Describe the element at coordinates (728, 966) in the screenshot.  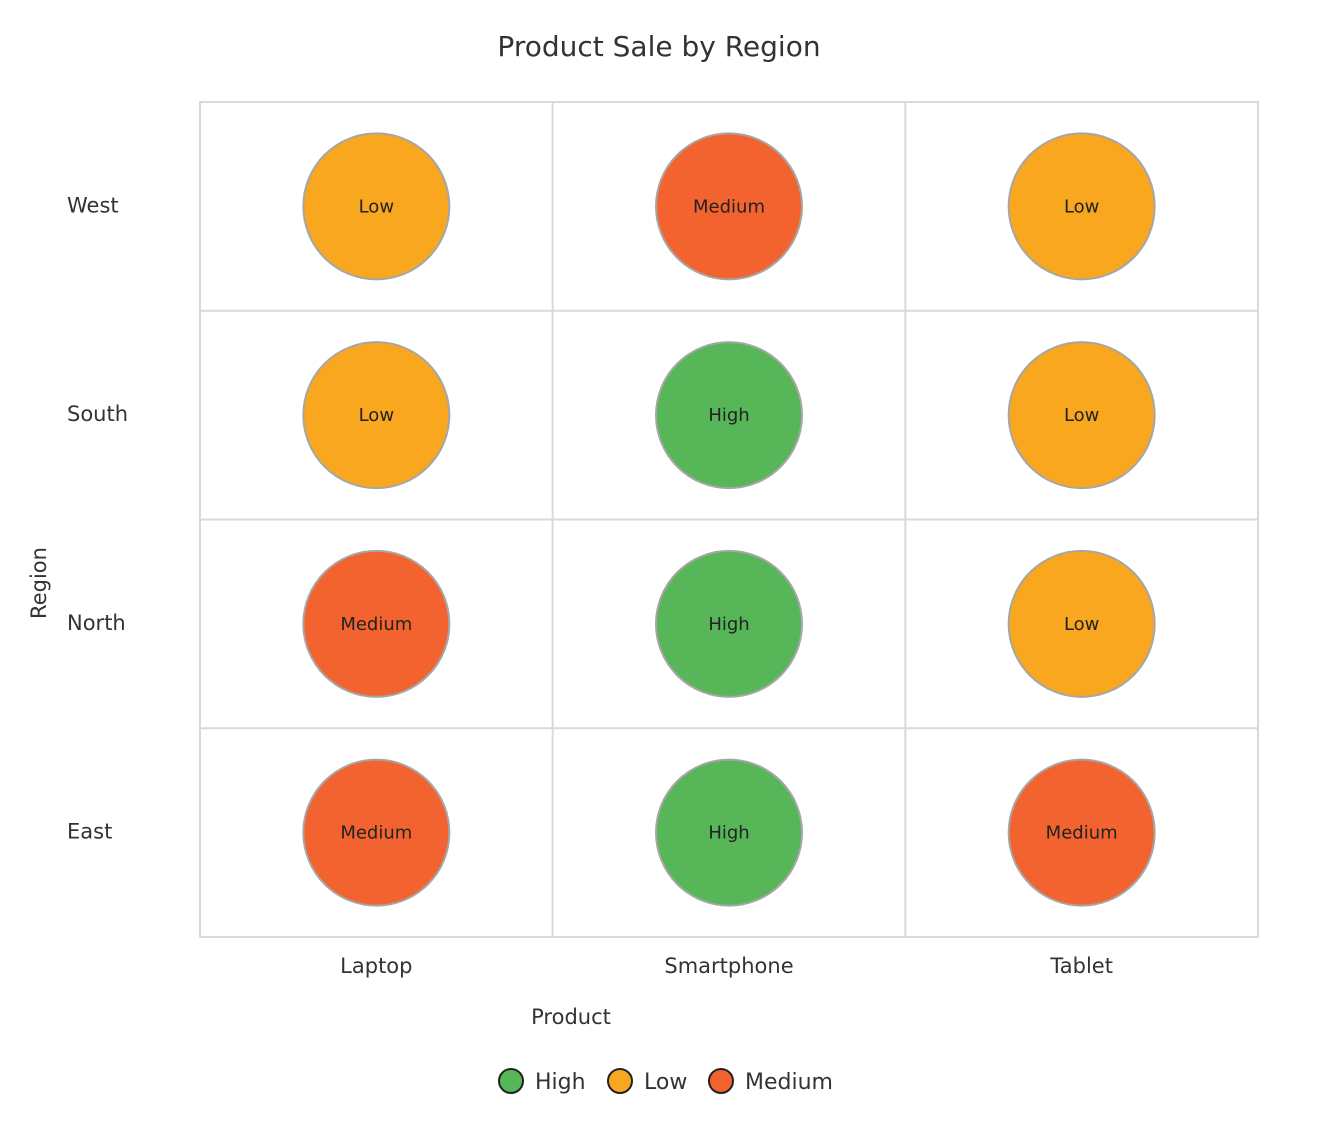
I see `x-tick-label-smartphone: Smartphone` at that location.